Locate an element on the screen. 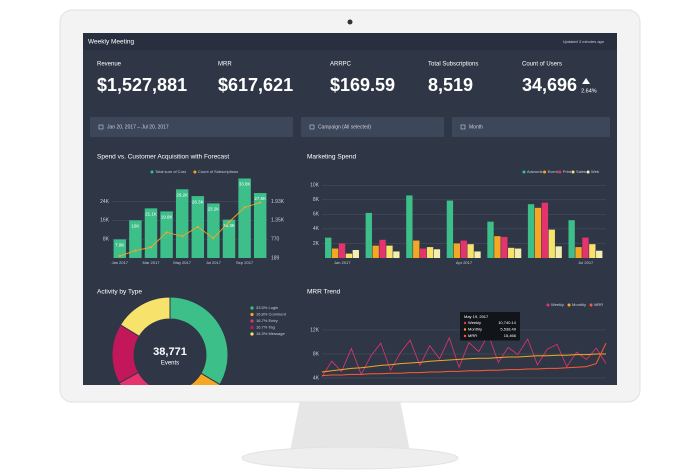 This screenshot has height=475, width=700. bar-value-label: 19.8K is located at coordinates (167, 217).